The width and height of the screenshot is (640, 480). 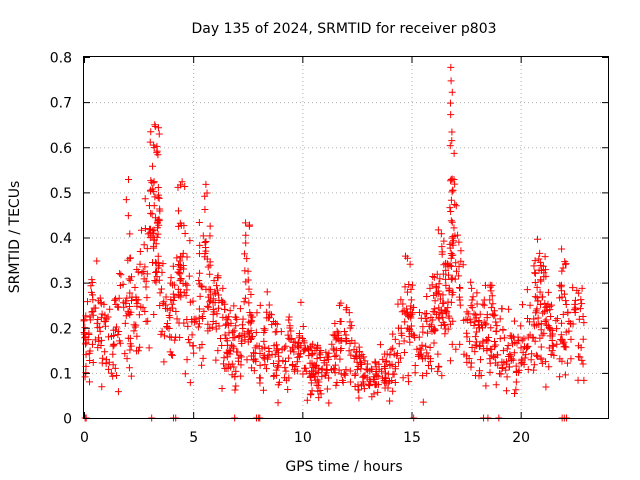 I want to click on x-tick-label: 0, so click(x=84, y=438).